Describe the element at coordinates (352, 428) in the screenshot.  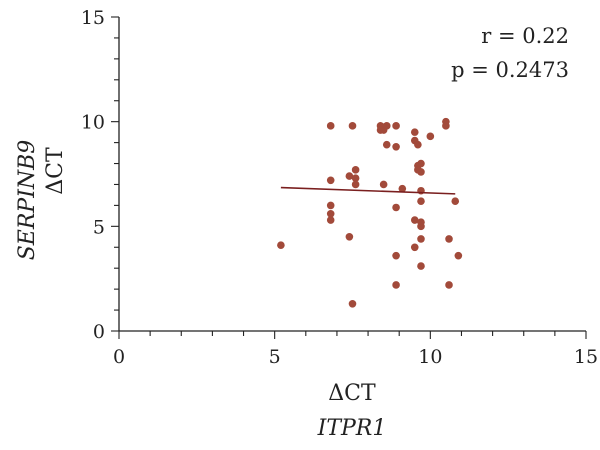
I see `x-axis-title-line2: ITPR1` at that location.